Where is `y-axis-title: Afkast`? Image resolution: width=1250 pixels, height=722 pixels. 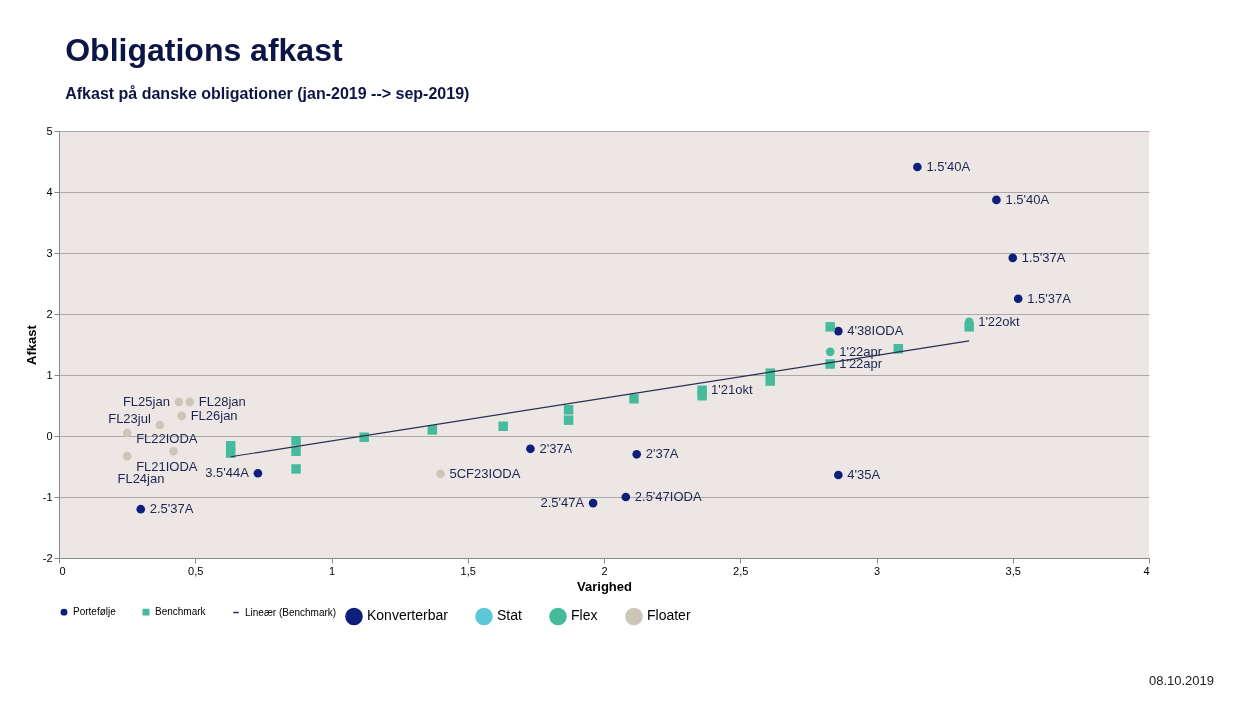
y-axis-title: Afkast is located at coordinates (31, 344).